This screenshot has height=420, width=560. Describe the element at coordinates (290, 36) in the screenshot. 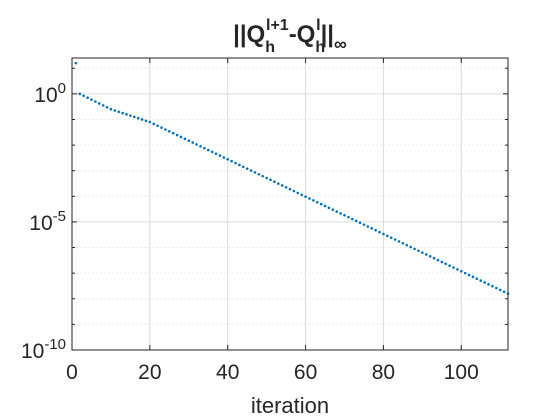

I see `chart-title: ||Qhl+1-Qhl||∞` at that location.